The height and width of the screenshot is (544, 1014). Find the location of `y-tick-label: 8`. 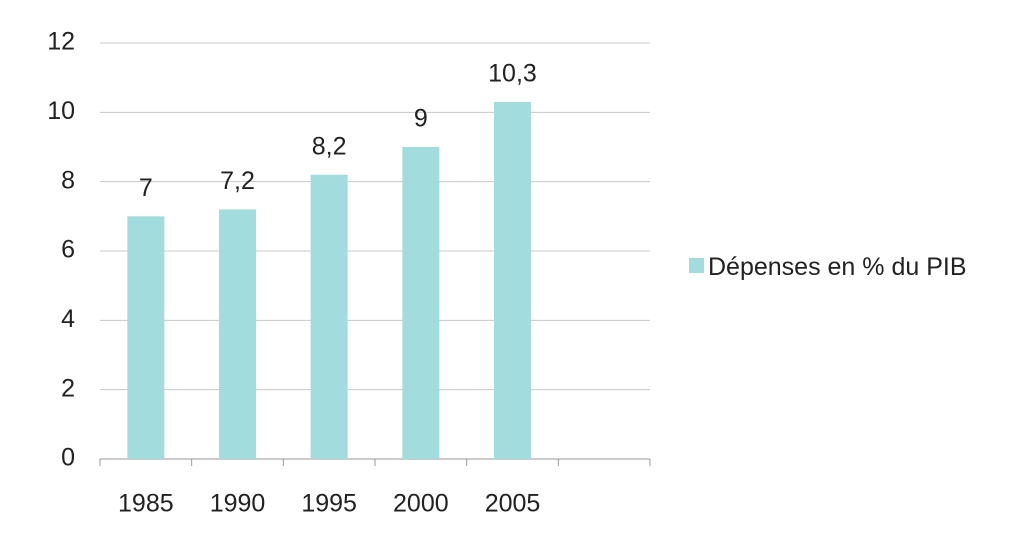

y-tick-label: 8 is located at coordinates (68, 180).